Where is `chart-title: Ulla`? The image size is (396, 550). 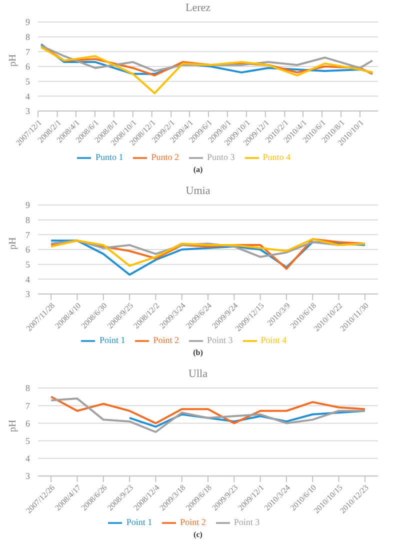
chart-title: Ulla is located at coordinates (198, 374).